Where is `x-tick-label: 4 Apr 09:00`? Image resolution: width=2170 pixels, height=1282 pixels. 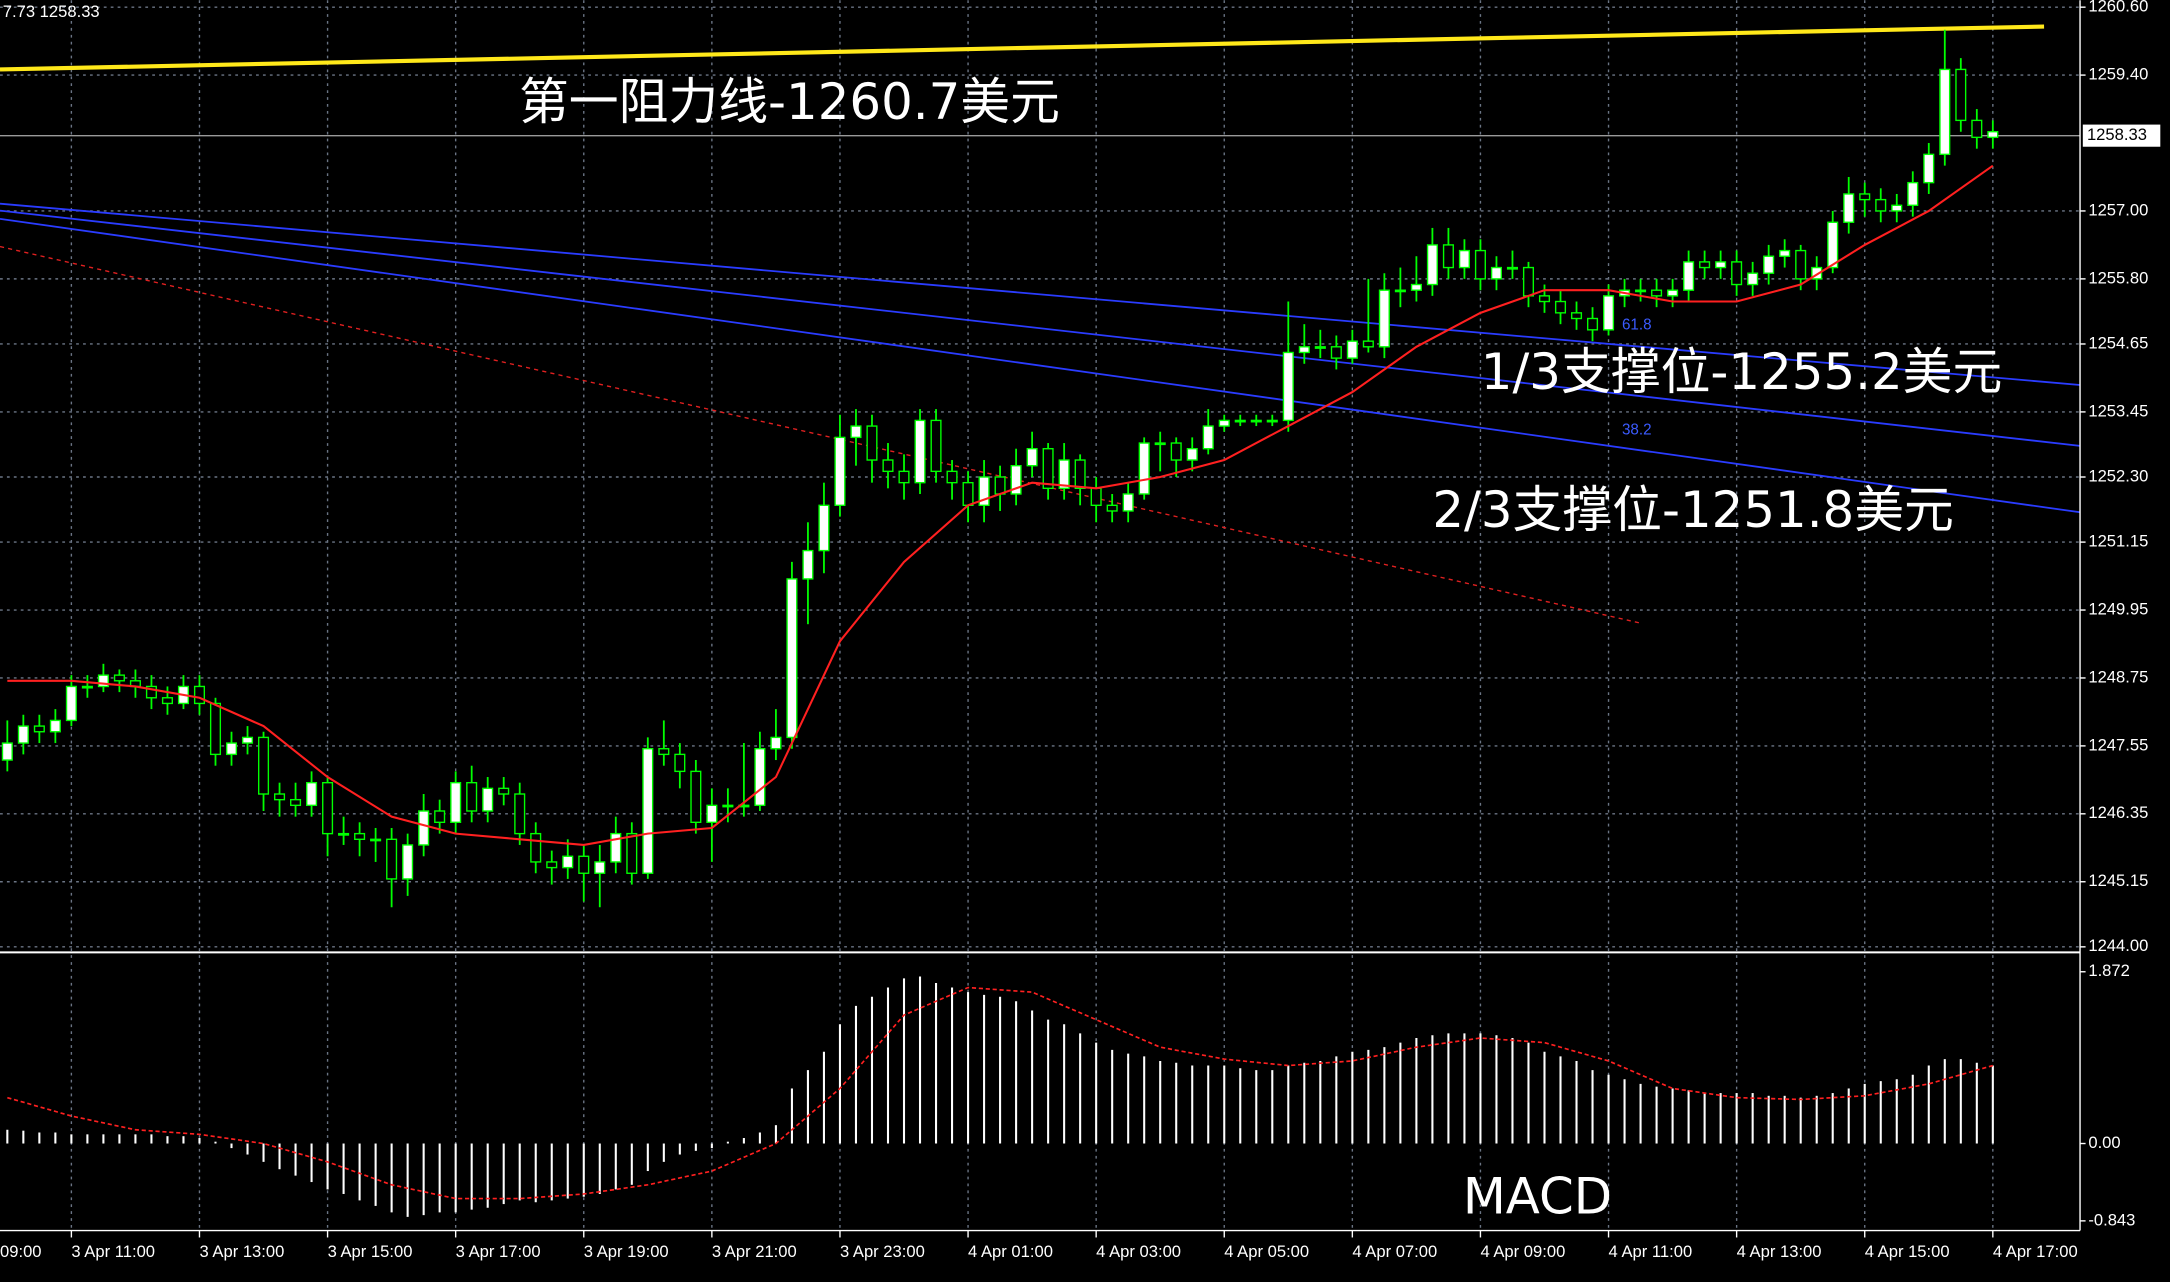 x-tick-label: 4 Apr 09:00 is located at coordinates (1522, 1251).